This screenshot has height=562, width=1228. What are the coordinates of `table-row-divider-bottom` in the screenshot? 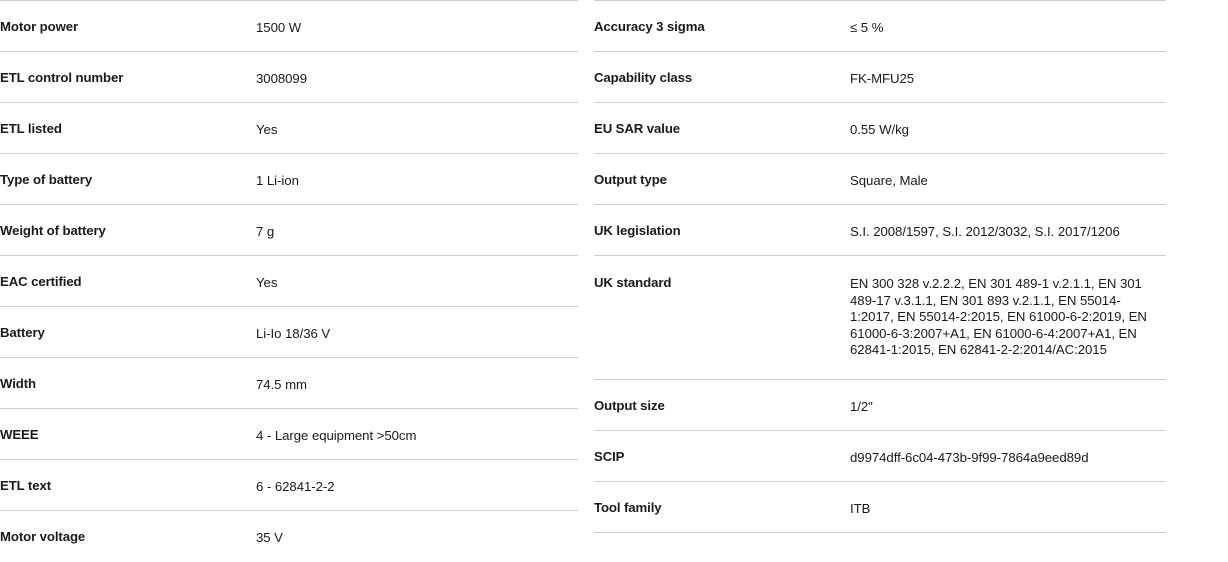 It's located at (880, 533).